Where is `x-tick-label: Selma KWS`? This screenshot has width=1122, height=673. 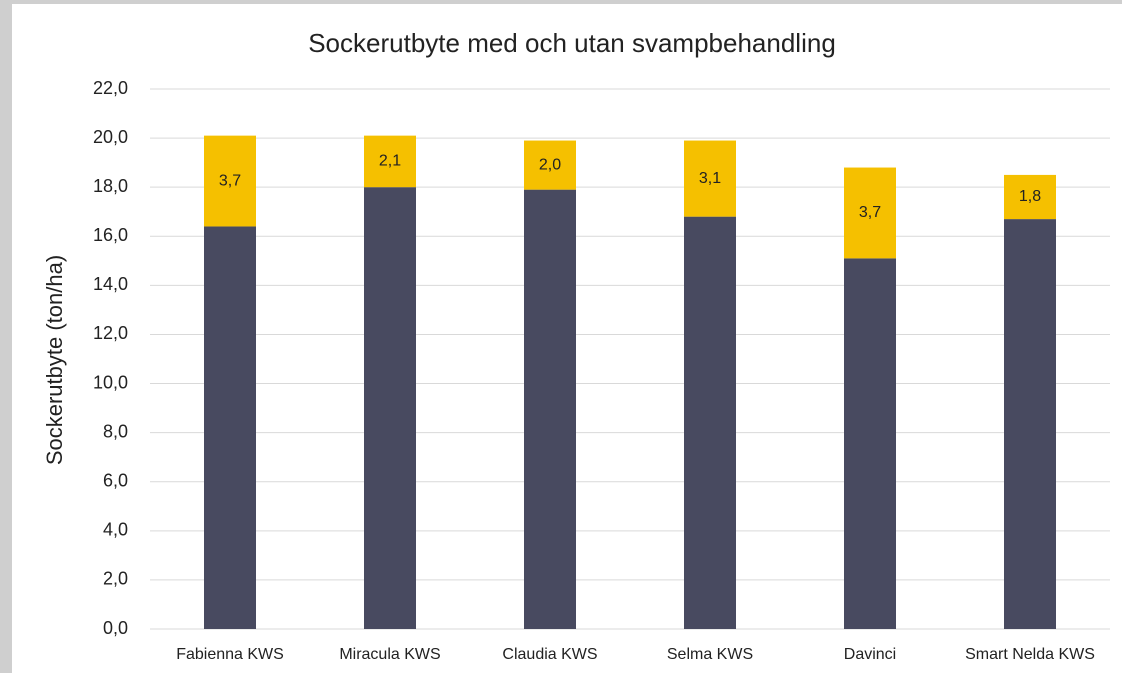
x-tick-label: Selma KWS is located at coordinates (710, 654).